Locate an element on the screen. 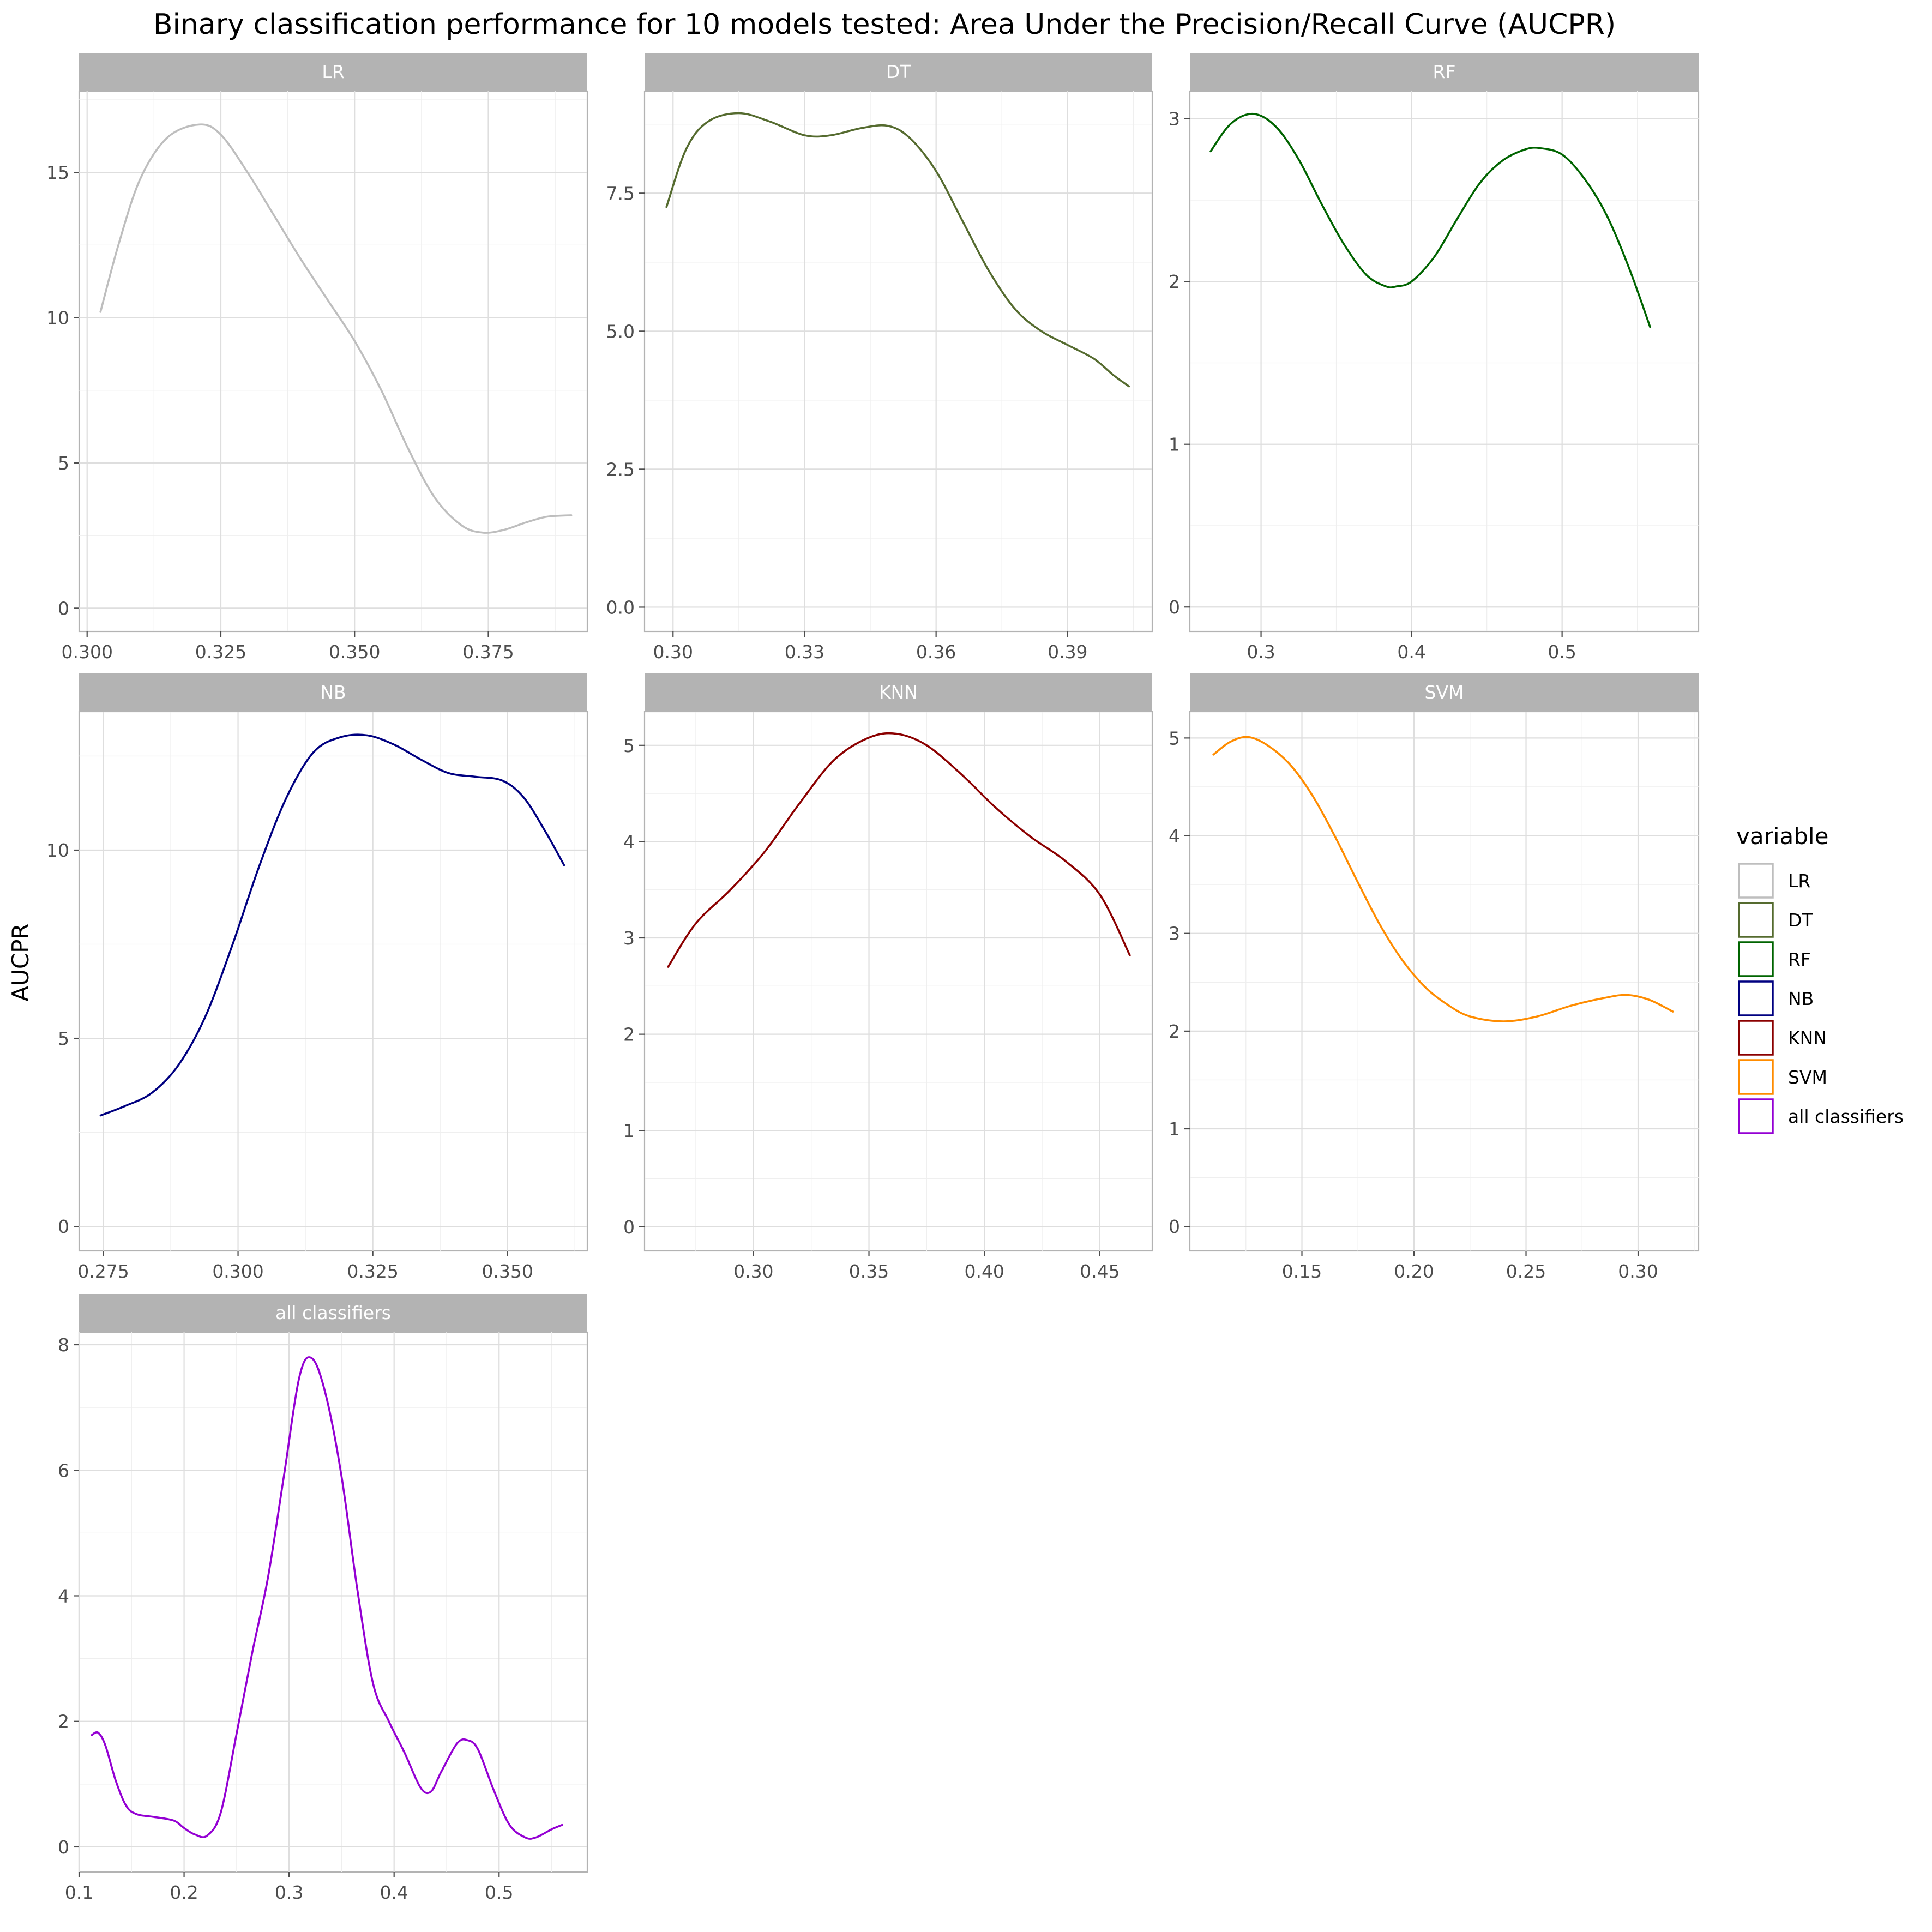 This screenshot has height=1932, width=1932. series-line-lr is located at coordinates (336, 328).